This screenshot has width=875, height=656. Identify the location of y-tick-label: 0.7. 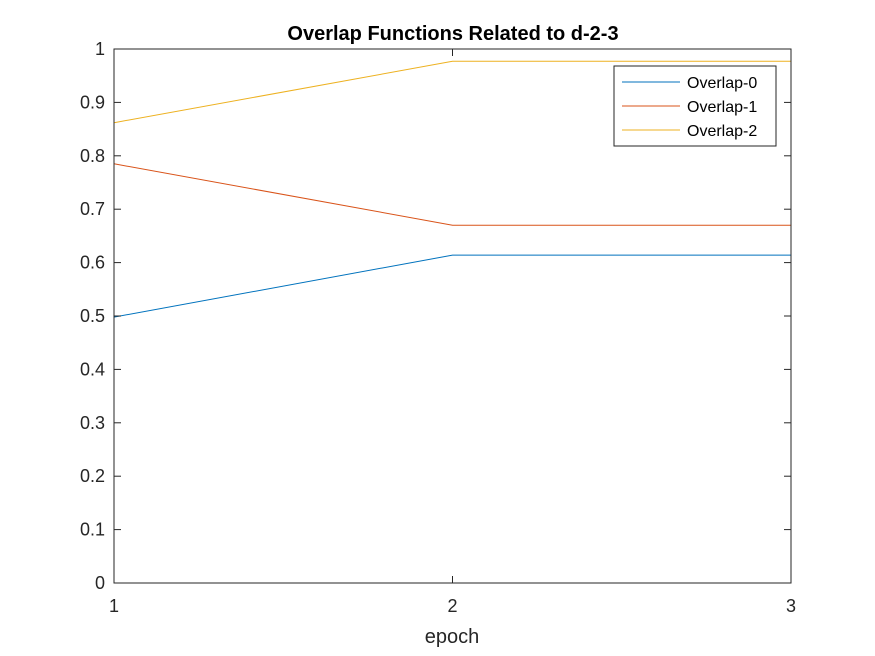
(92, 209).